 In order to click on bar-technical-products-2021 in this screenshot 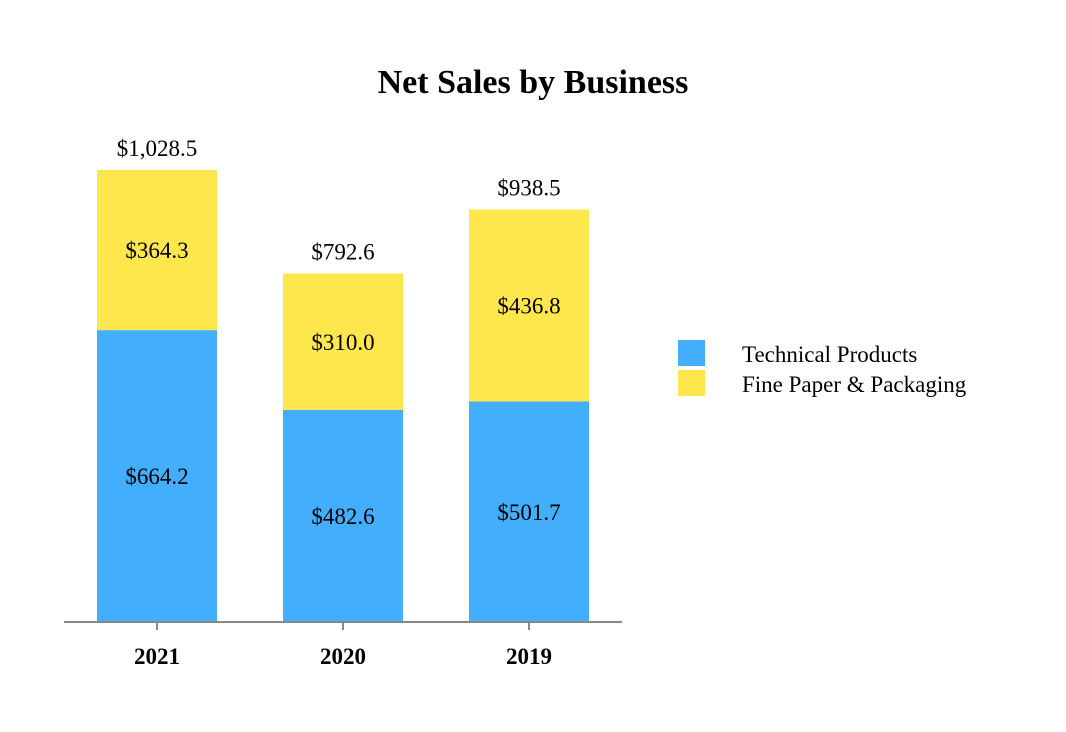, I will do `click(157, 476)`.